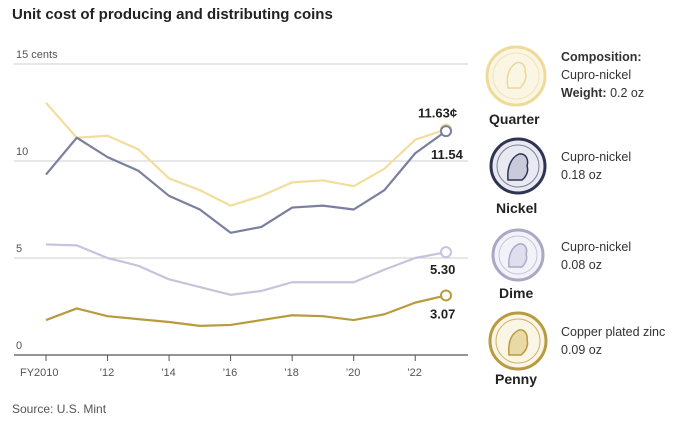 This screenshot has width=680, height=427. What do you see at coordinates (442, 269) in the screenshot?
I see `dime-end-label: 5.30` at bounding box center [442, 269].